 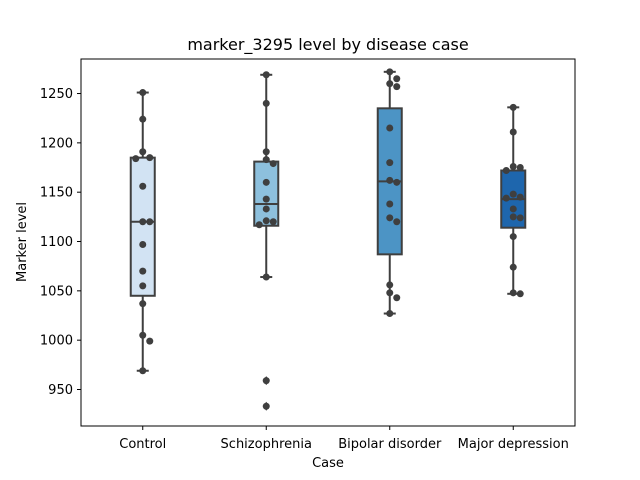 I want to click on x-tick-label: Bipolar disorder, so click(x=390, y=444).